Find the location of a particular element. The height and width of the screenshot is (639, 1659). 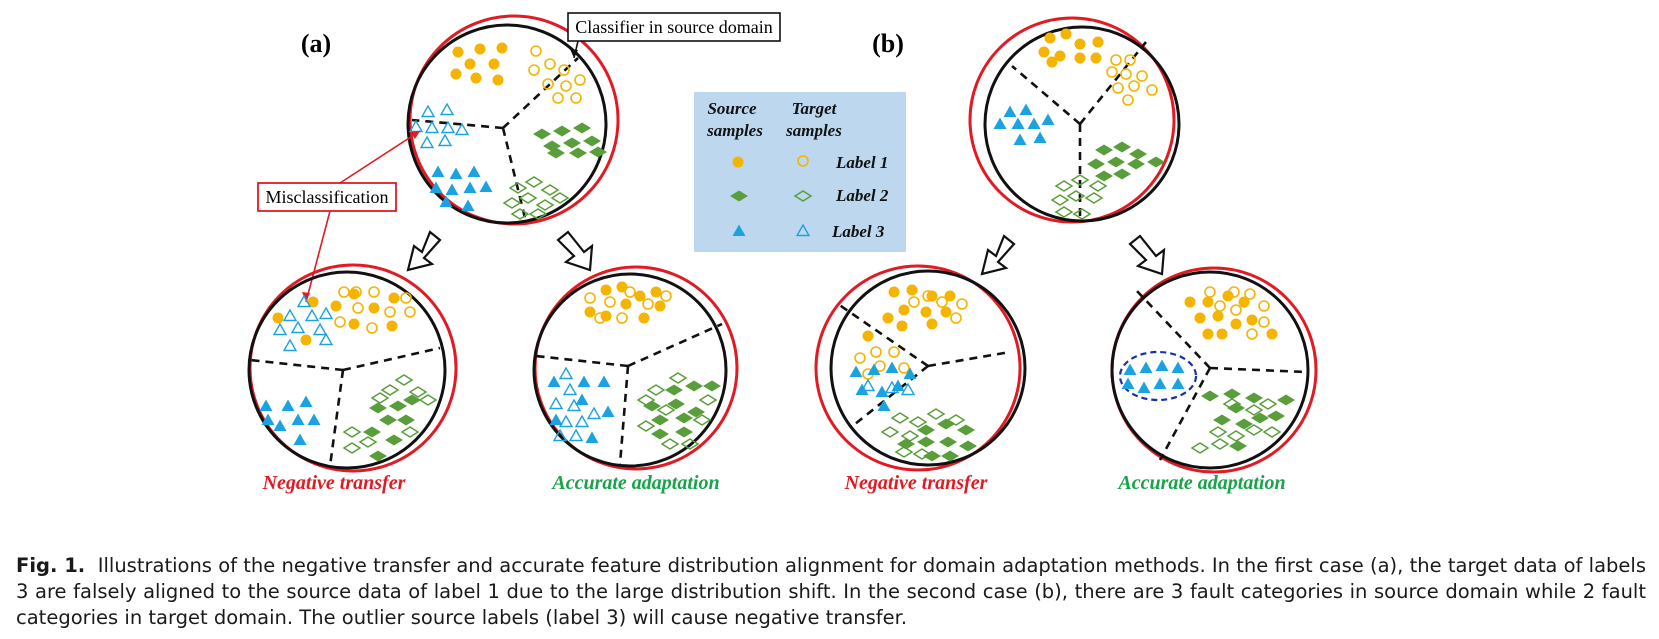

misclassification-callout: Misclassification is located at coordinates (339, 216).